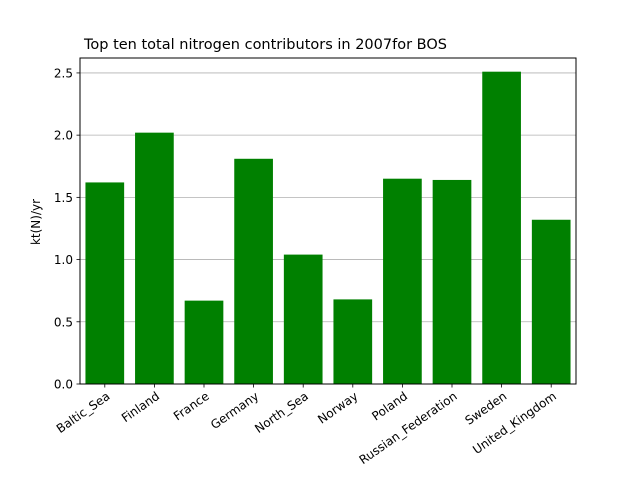 The image size is (640, 480). What do you see at coordinates (63, 385) in the screenshot?
I see `y-tick-label: 0.0` at bounding box center [63, 385].